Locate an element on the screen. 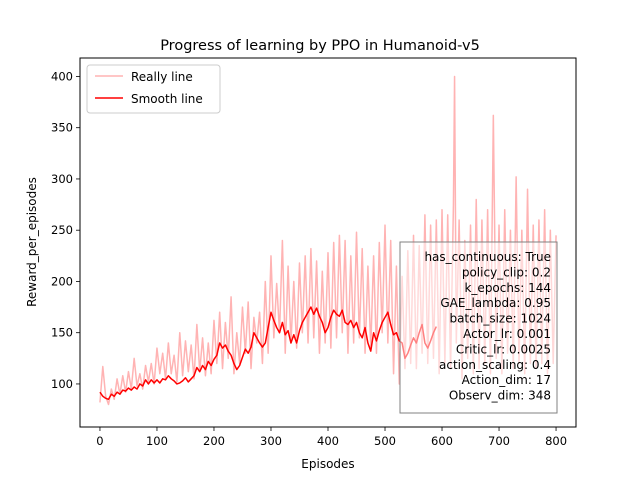 This screenshot has width=640, height=480. annotation-line: Critic_lr: 0.0025 is located at coordinates (503, 349).